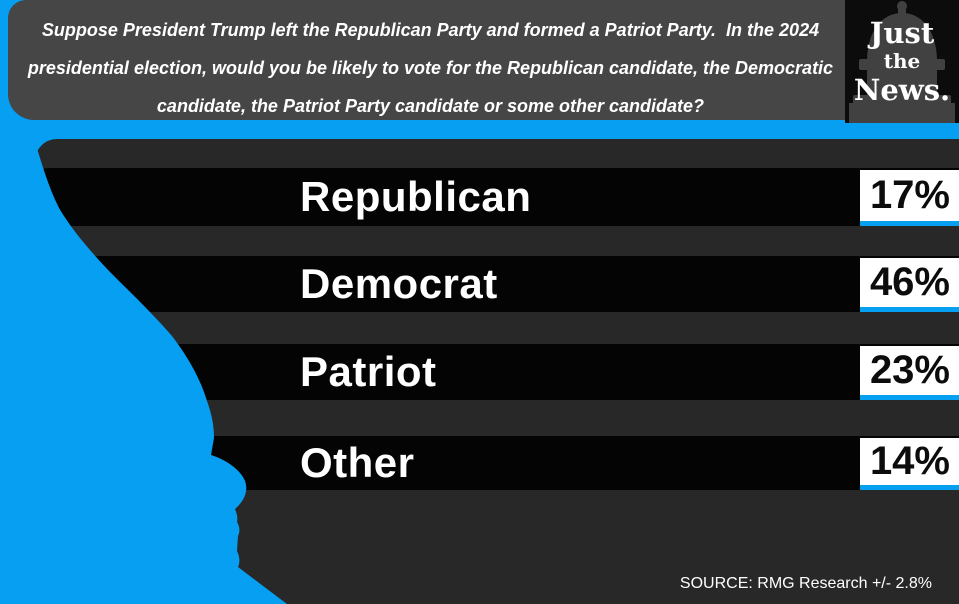  Describe the element at coordinates (909, 198) in the screenshot. I see `percent-badge-republican: 17%` at that location.